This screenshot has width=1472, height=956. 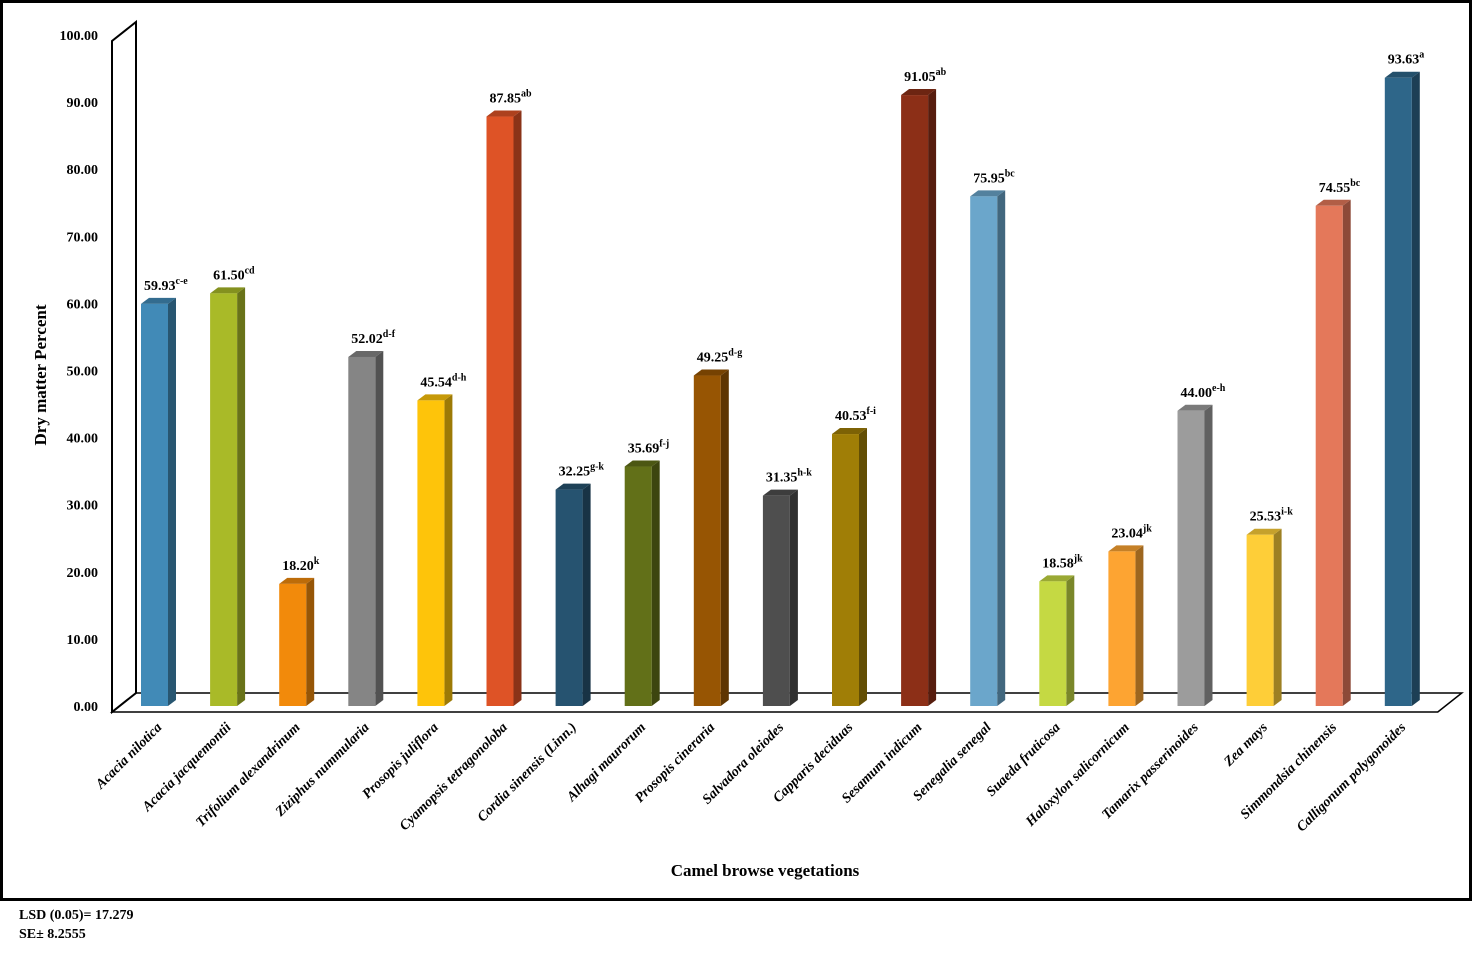 I want to click on lsd-footnote: LSD (0.05)= 17.279, so click(x=76, y=915).